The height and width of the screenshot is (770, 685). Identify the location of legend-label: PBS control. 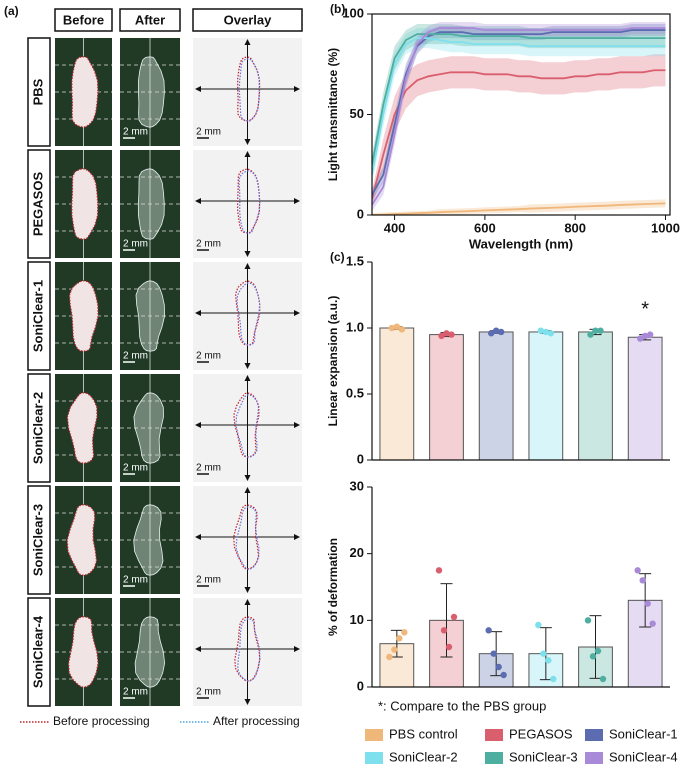
(423, 733).